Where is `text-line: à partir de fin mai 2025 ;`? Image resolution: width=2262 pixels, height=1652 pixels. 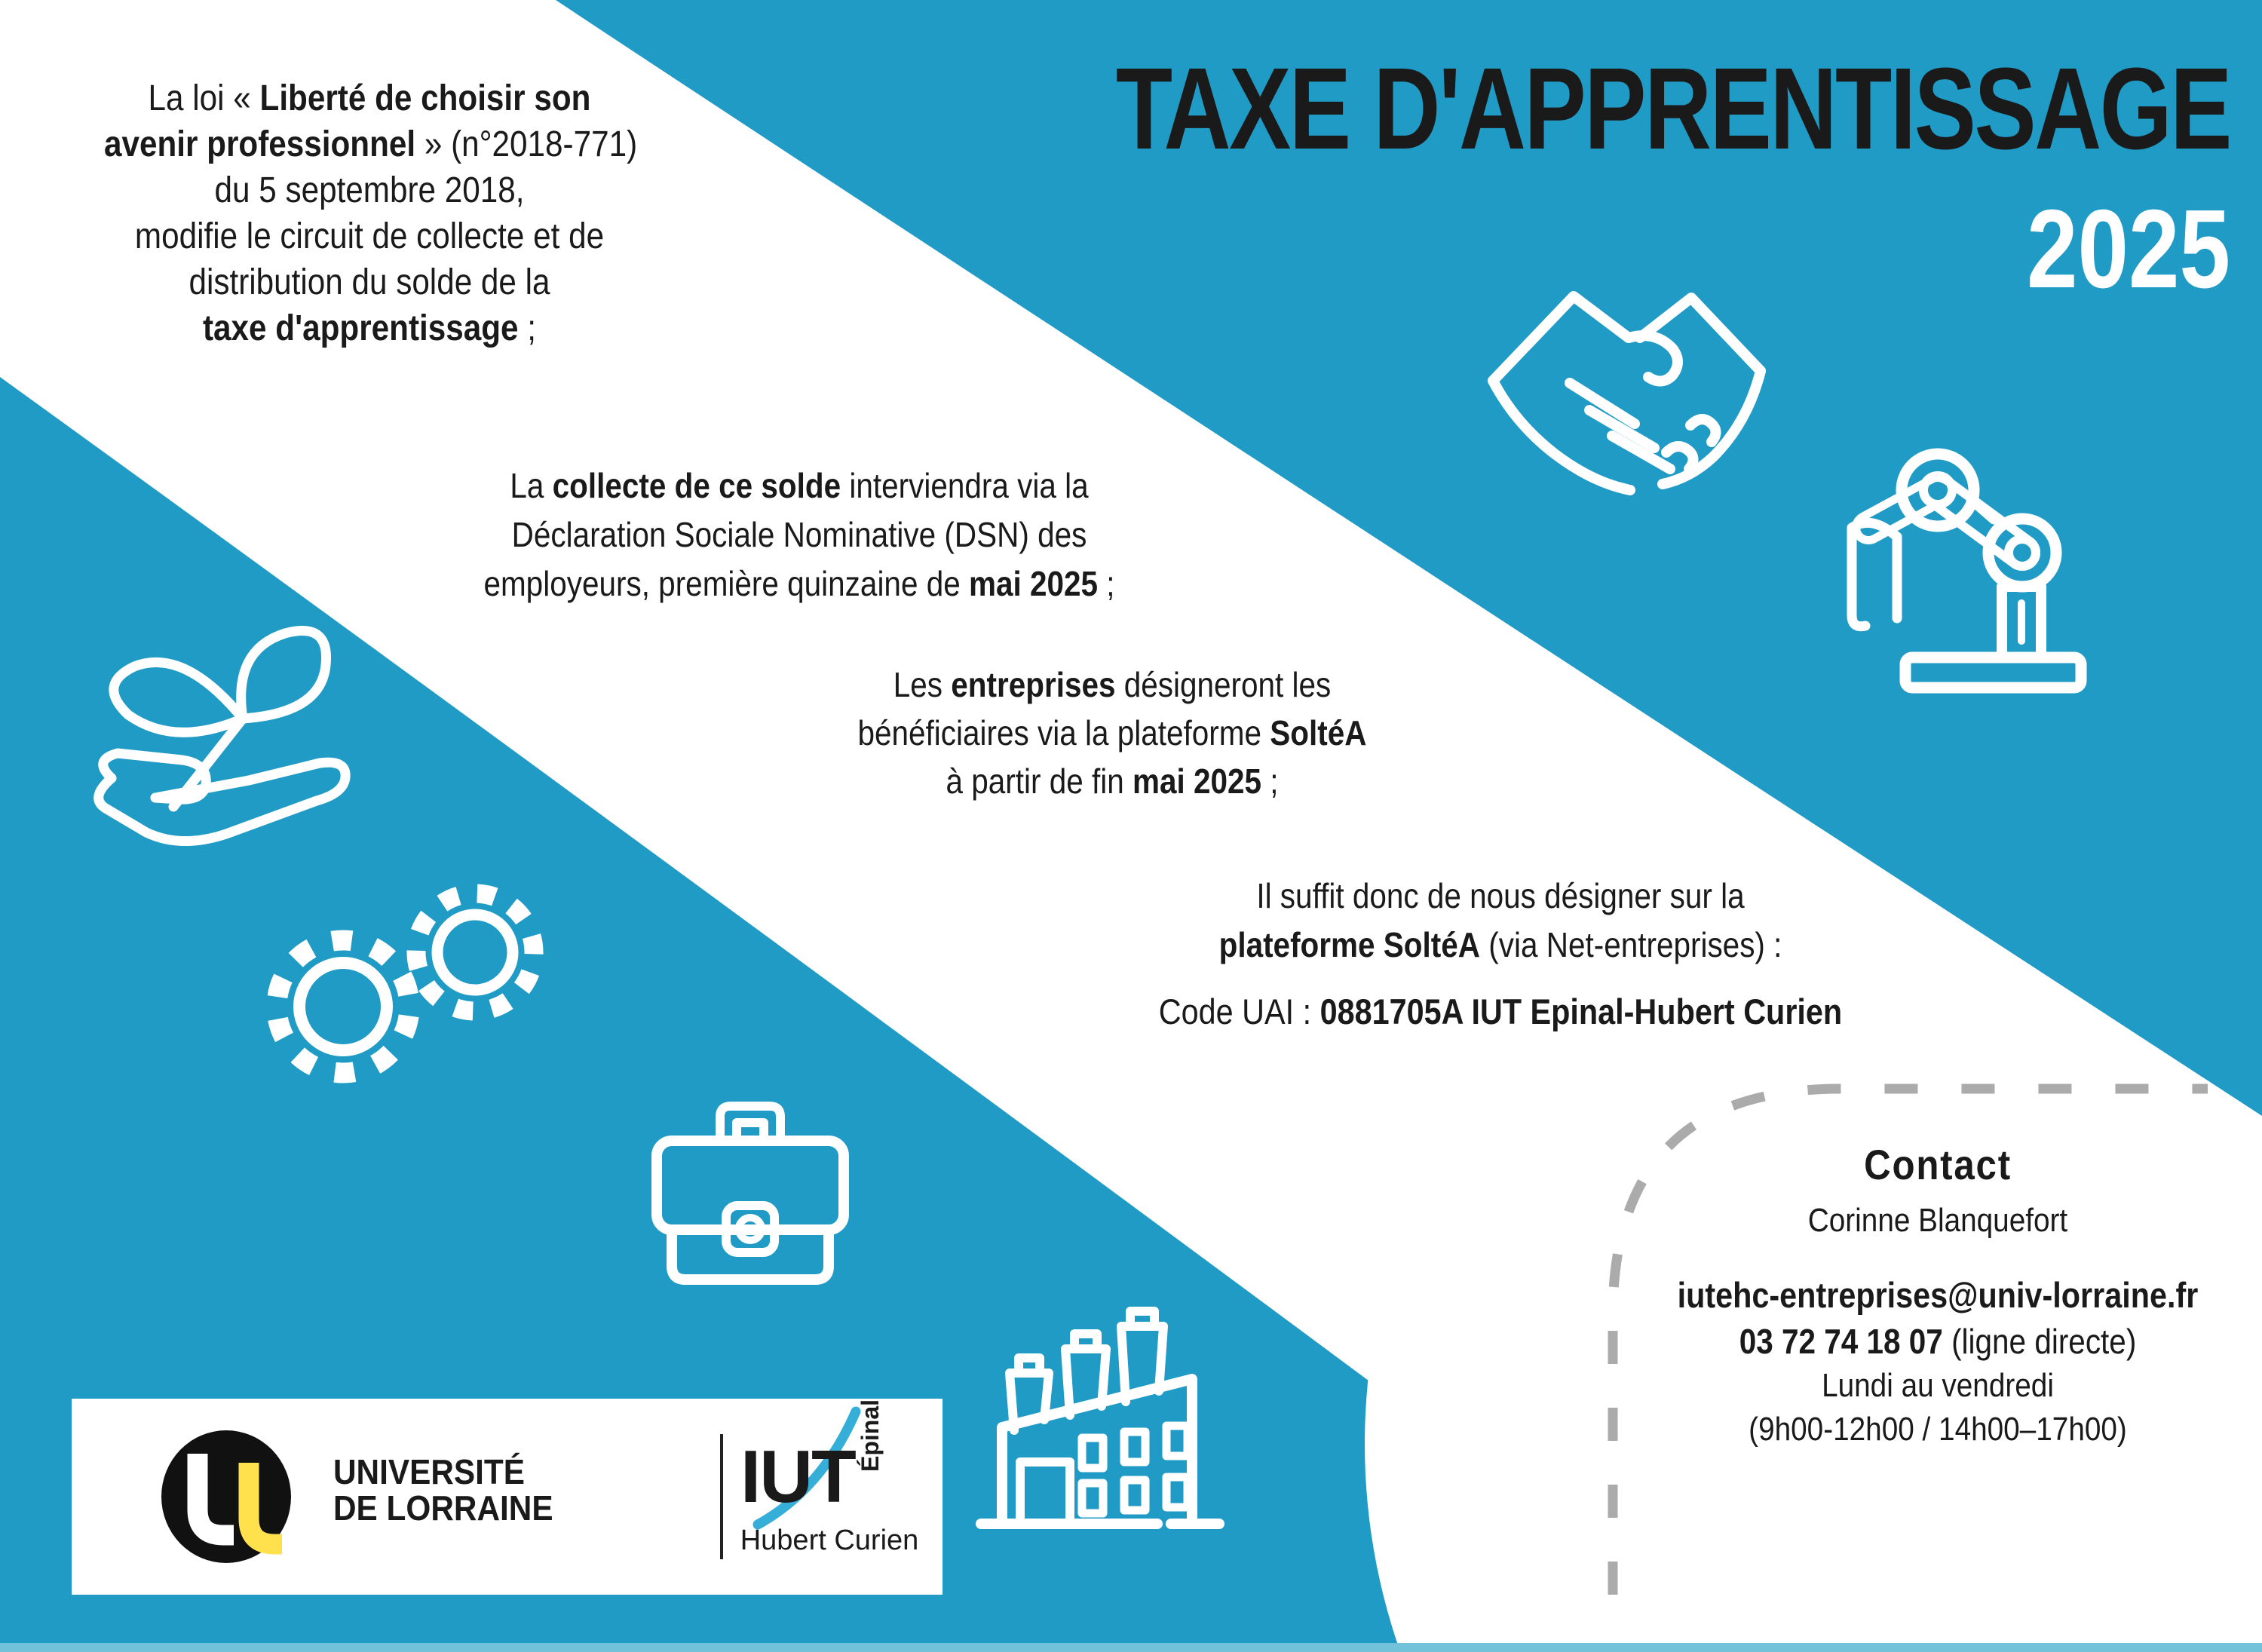 text-line: à partir de fin mai 2025 ; is located at coordinates (1112, 781).